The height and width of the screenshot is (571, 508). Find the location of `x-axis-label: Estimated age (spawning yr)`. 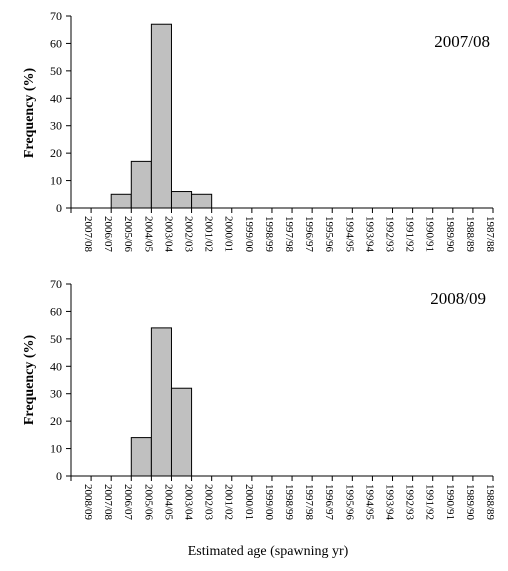

x-axis-label: Estimated age (spawning yr) is located at coordinates (268, 551).